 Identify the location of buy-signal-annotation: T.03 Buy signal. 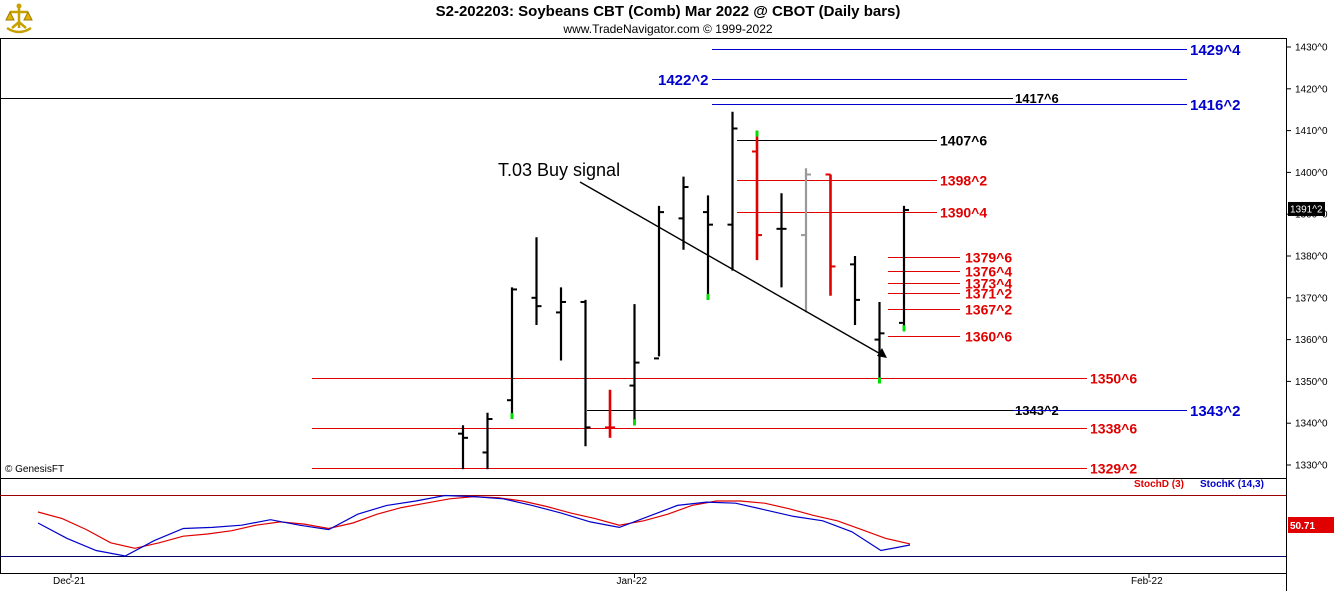
(692, 259).